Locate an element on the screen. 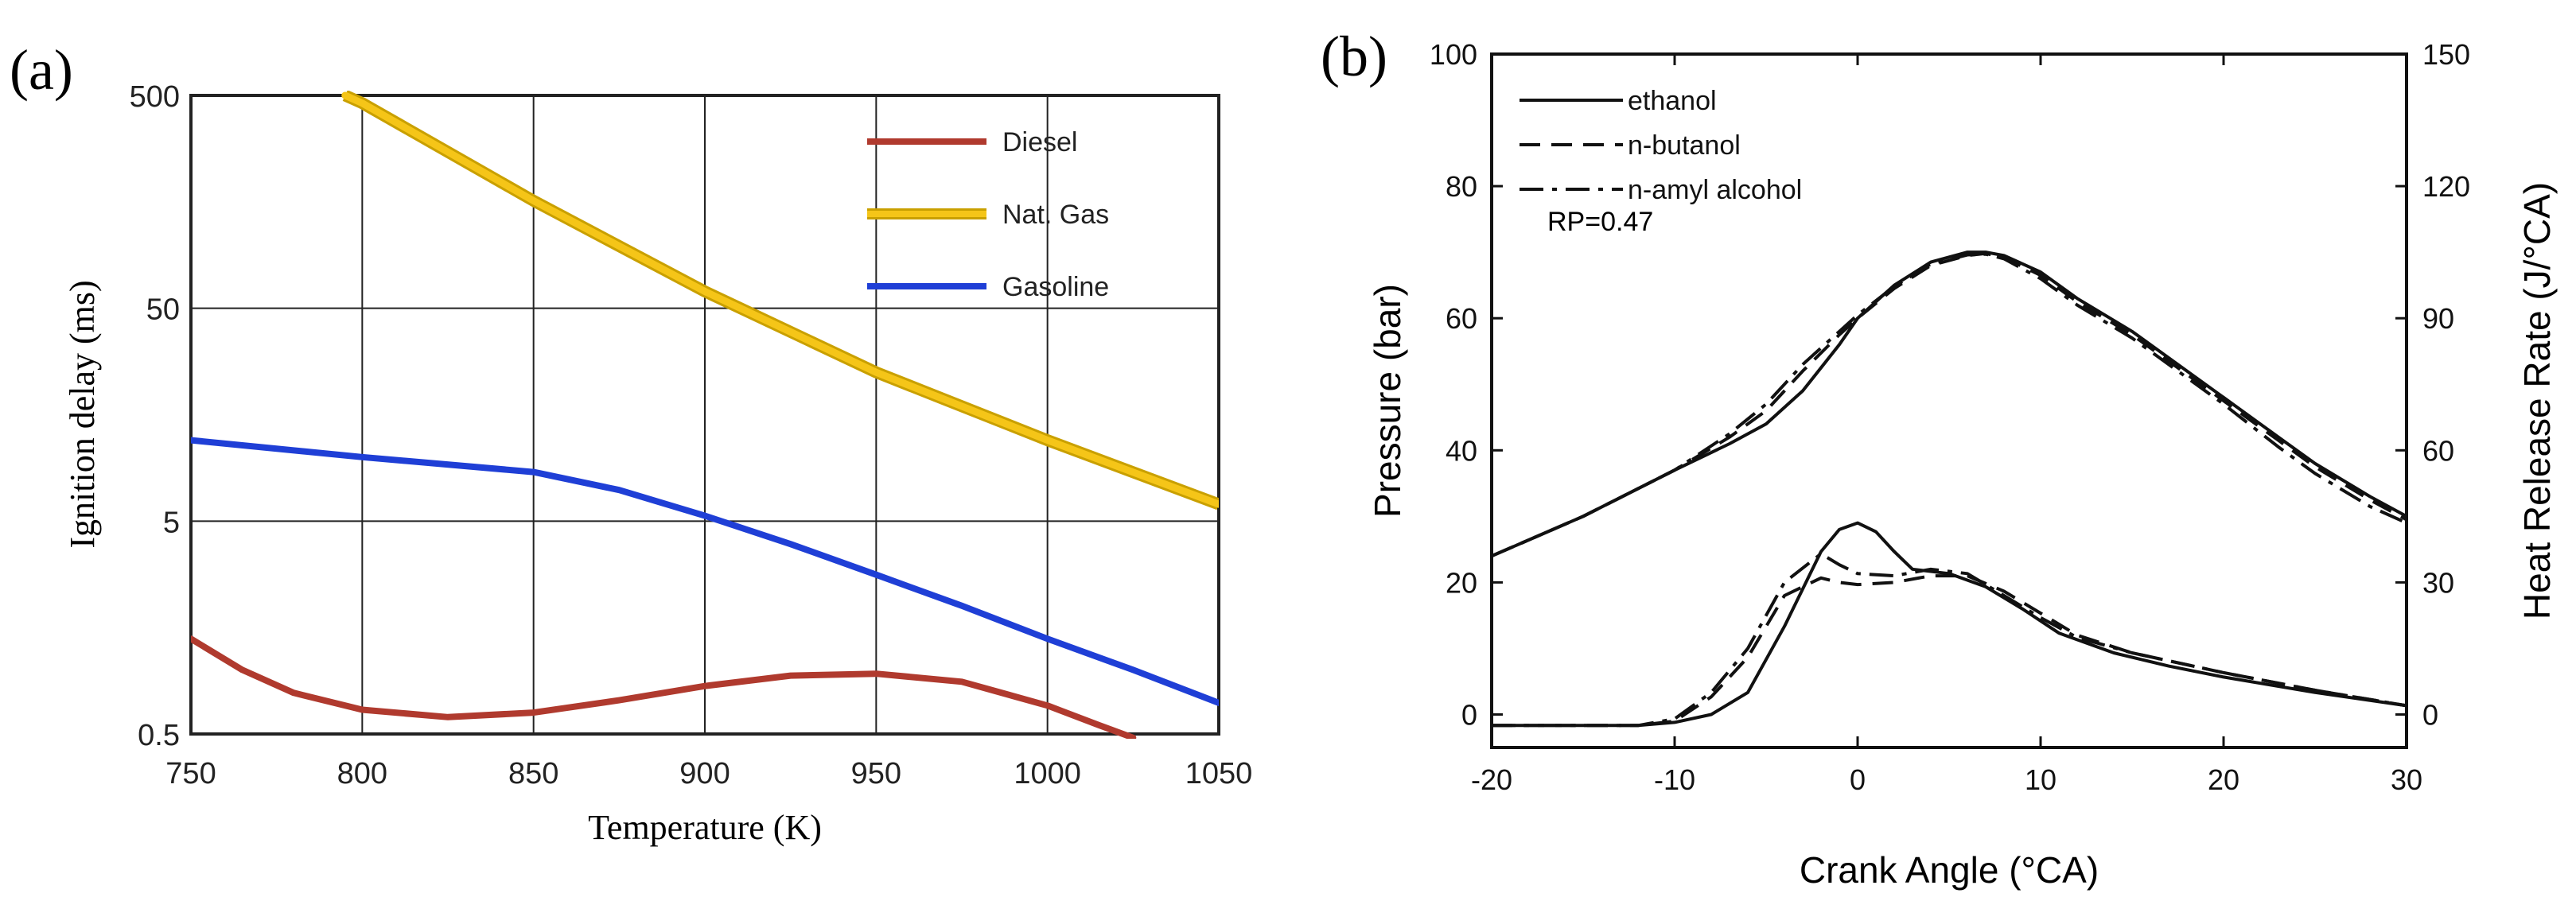 The height and width of the screenshot is (897, 2576). panel-b-y-tick-label: 40 is located at coordinates (1462, 451).